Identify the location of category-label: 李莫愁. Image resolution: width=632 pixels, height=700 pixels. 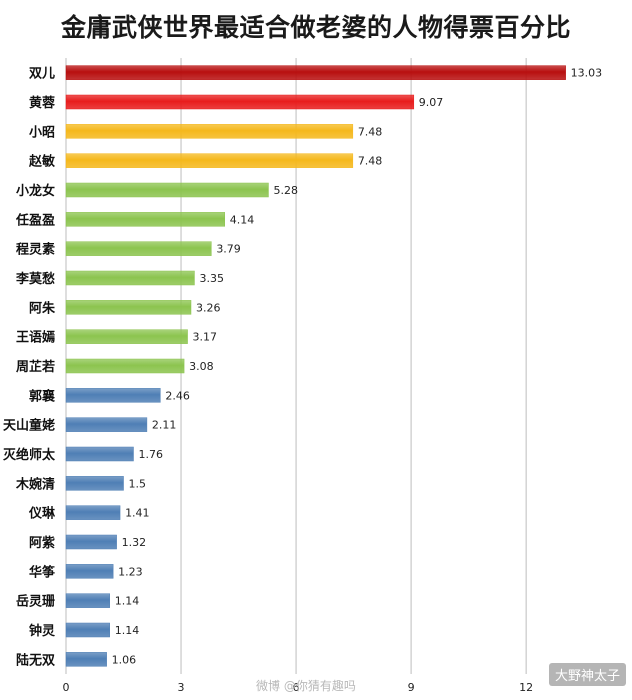
(35, 279).